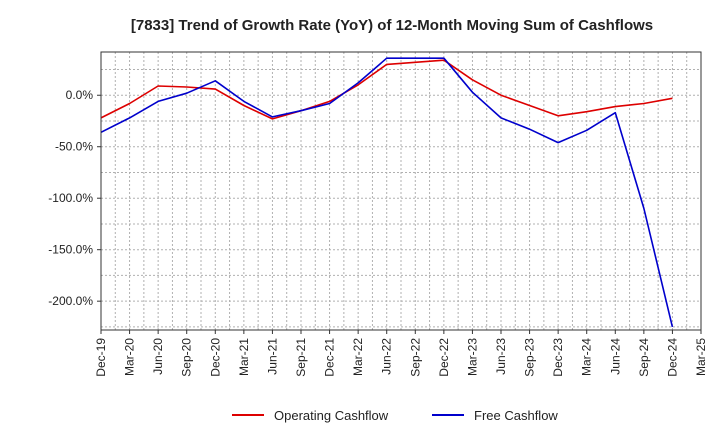  What do you see at coordinates (472, 357) in the screenshot?
I see `x-tick-label: Mar-23` at bounding box center [472, 357].